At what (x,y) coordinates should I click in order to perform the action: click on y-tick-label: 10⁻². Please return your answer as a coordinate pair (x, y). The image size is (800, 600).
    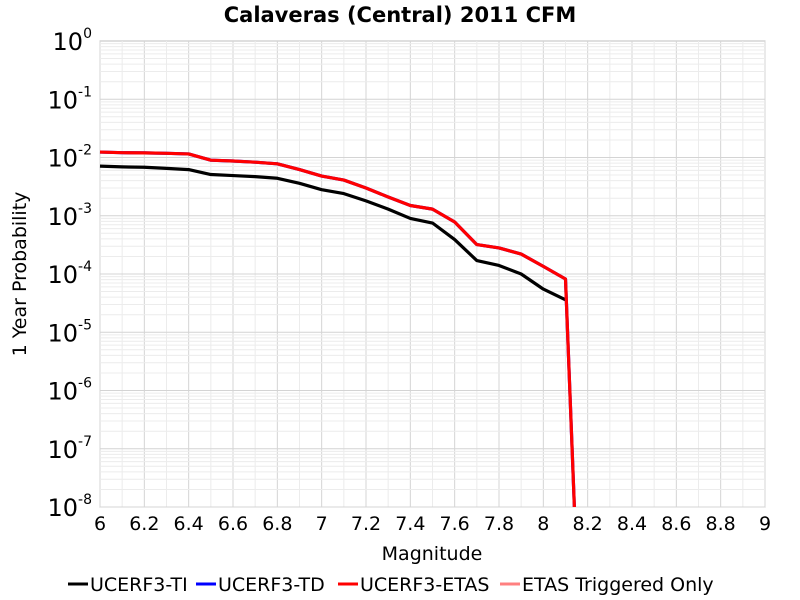
    Looking at the image, I should click on (69, 158).